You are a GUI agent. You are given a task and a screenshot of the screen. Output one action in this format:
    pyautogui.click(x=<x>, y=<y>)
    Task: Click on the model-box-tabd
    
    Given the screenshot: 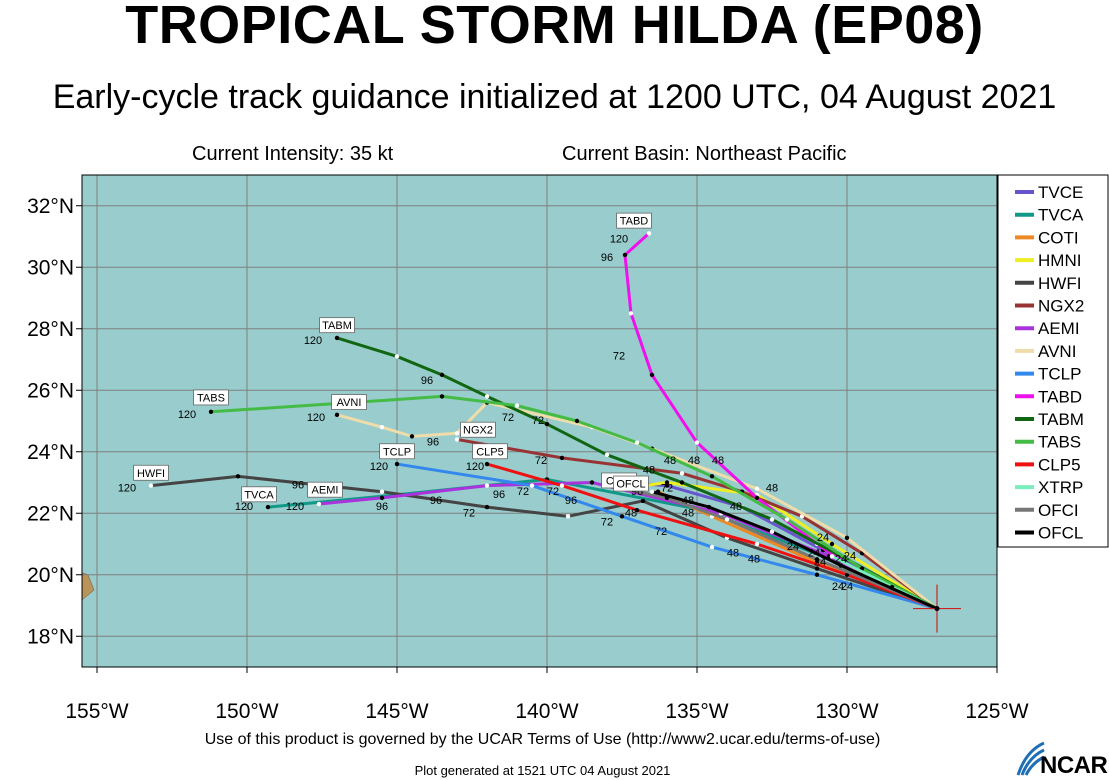 What is the action you would take?
    pyautogui.click(x=634, y=220)
    